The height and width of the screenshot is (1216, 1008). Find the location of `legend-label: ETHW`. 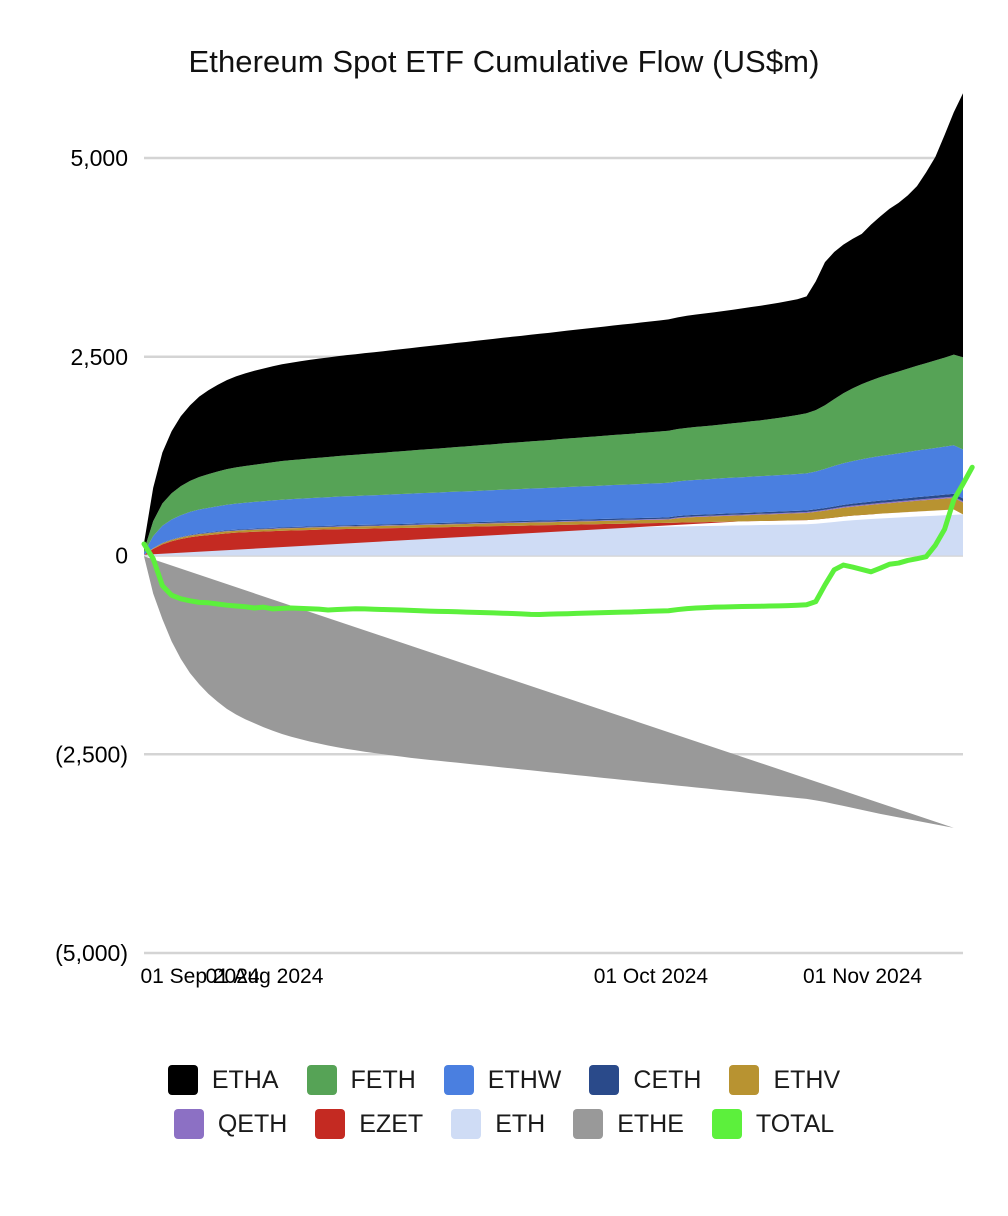

legend-label: ETHW is located at coordinates (524, 1079).